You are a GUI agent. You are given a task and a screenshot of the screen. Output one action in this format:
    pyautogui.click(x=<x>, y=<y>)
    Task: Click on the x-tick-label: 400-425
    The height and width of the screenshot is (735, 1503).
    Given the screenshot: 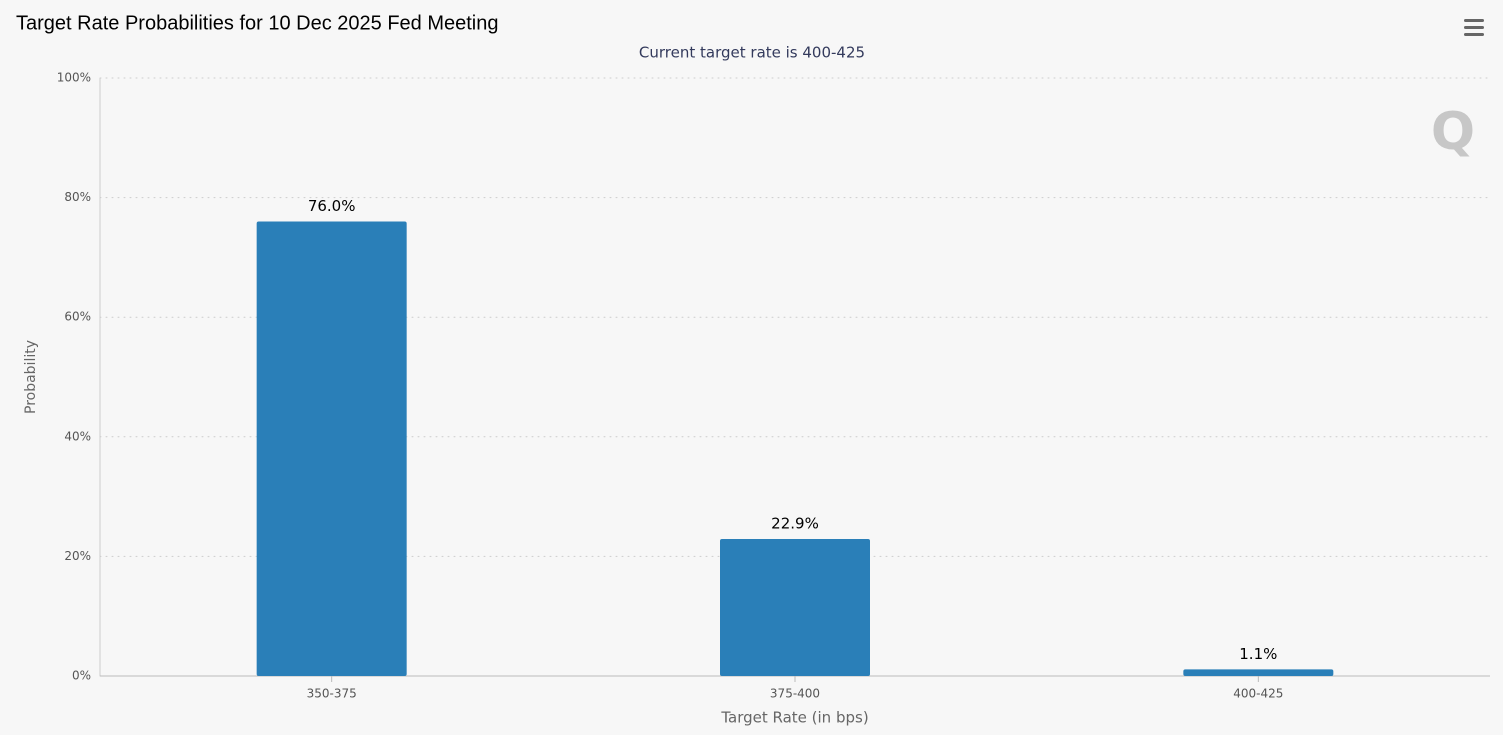 What is the action you would take?
    pyautogui.click(x=1258, y=694)
    